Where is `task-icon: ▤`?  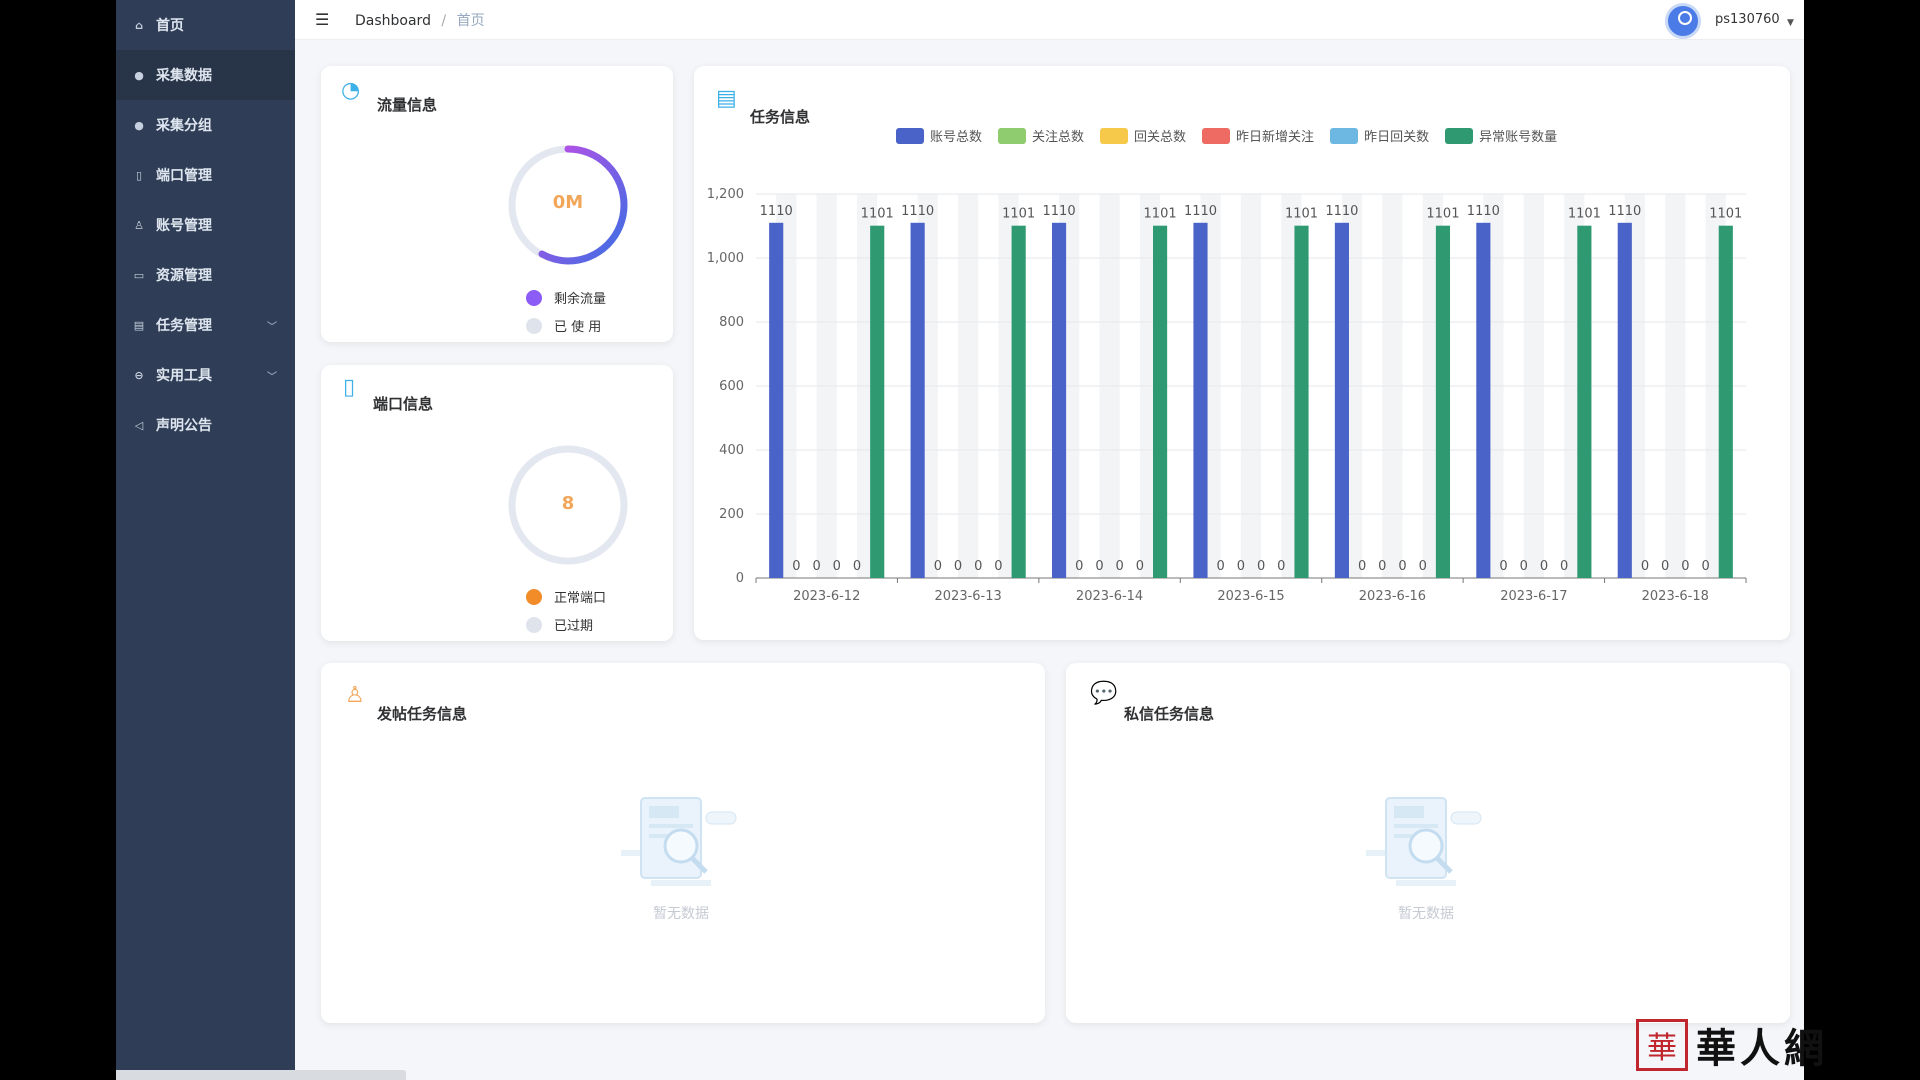
task-icon: ▤ is located at coordinates (139, 325).